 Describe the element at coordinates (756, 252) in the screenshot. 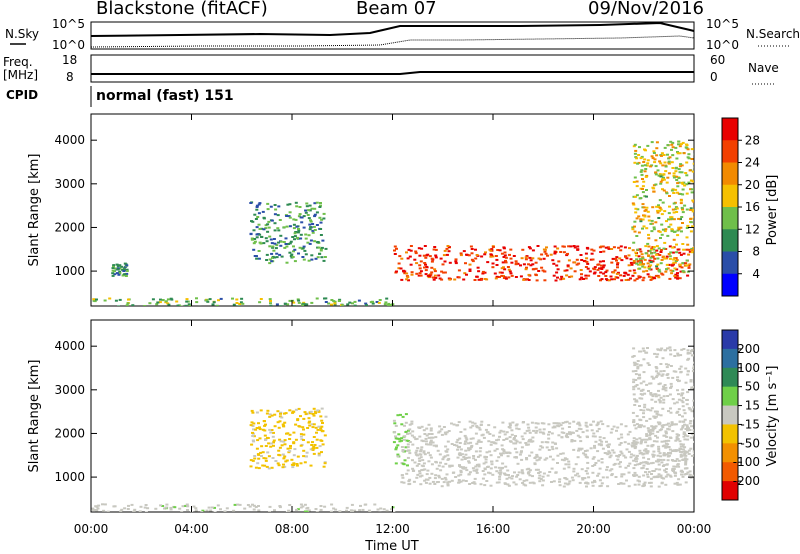

I see `colorbar-tick-label: 8` at that location.